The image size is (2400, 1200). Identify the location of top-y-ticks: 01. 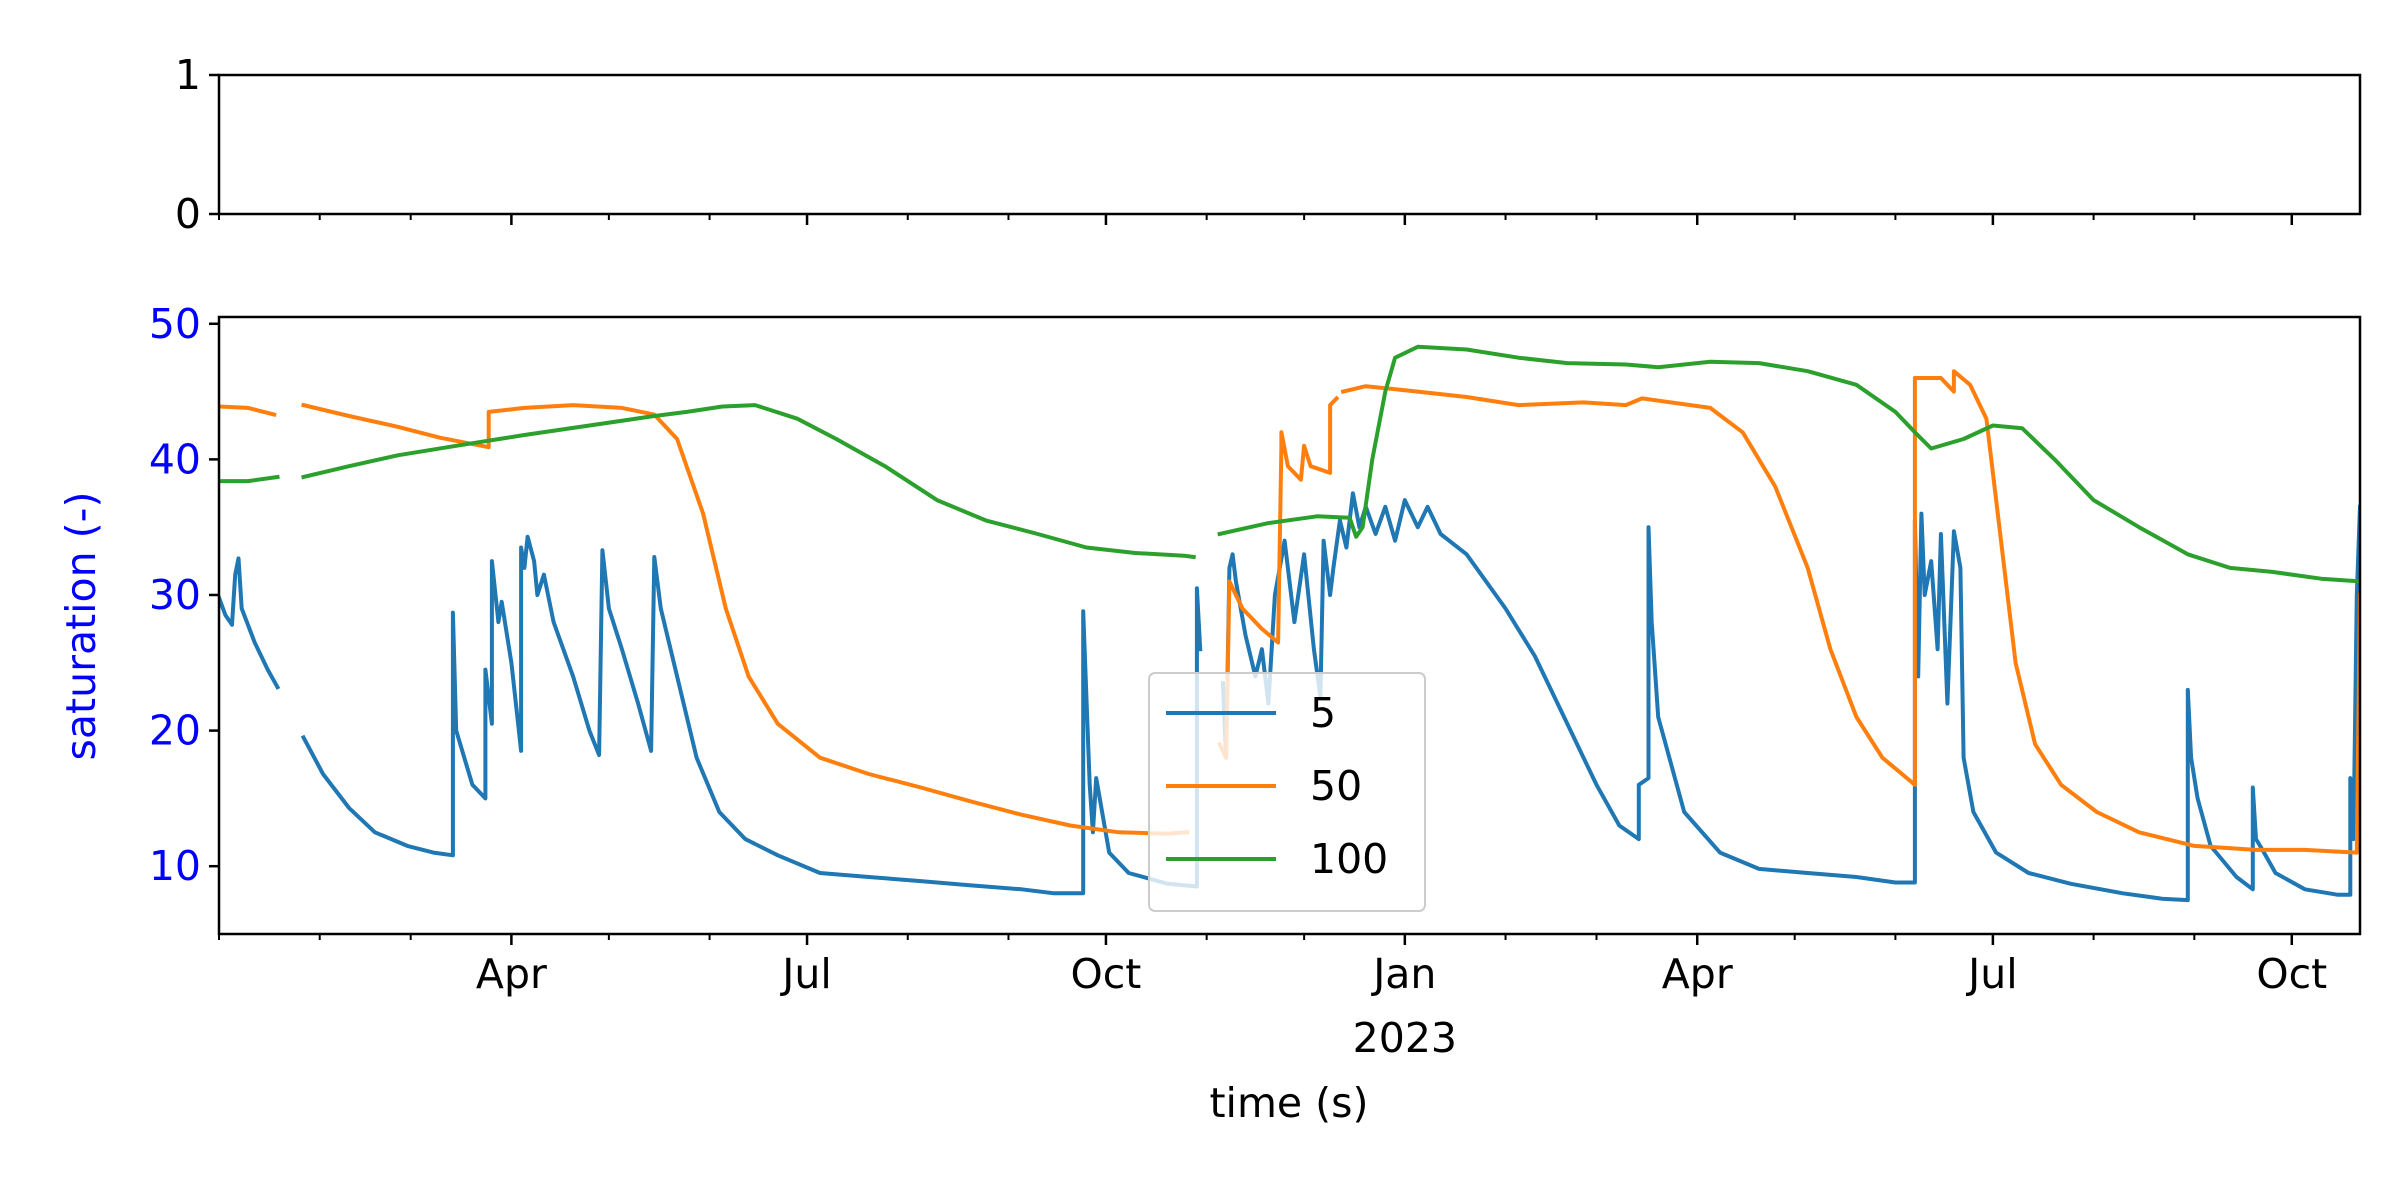
(197, 144).